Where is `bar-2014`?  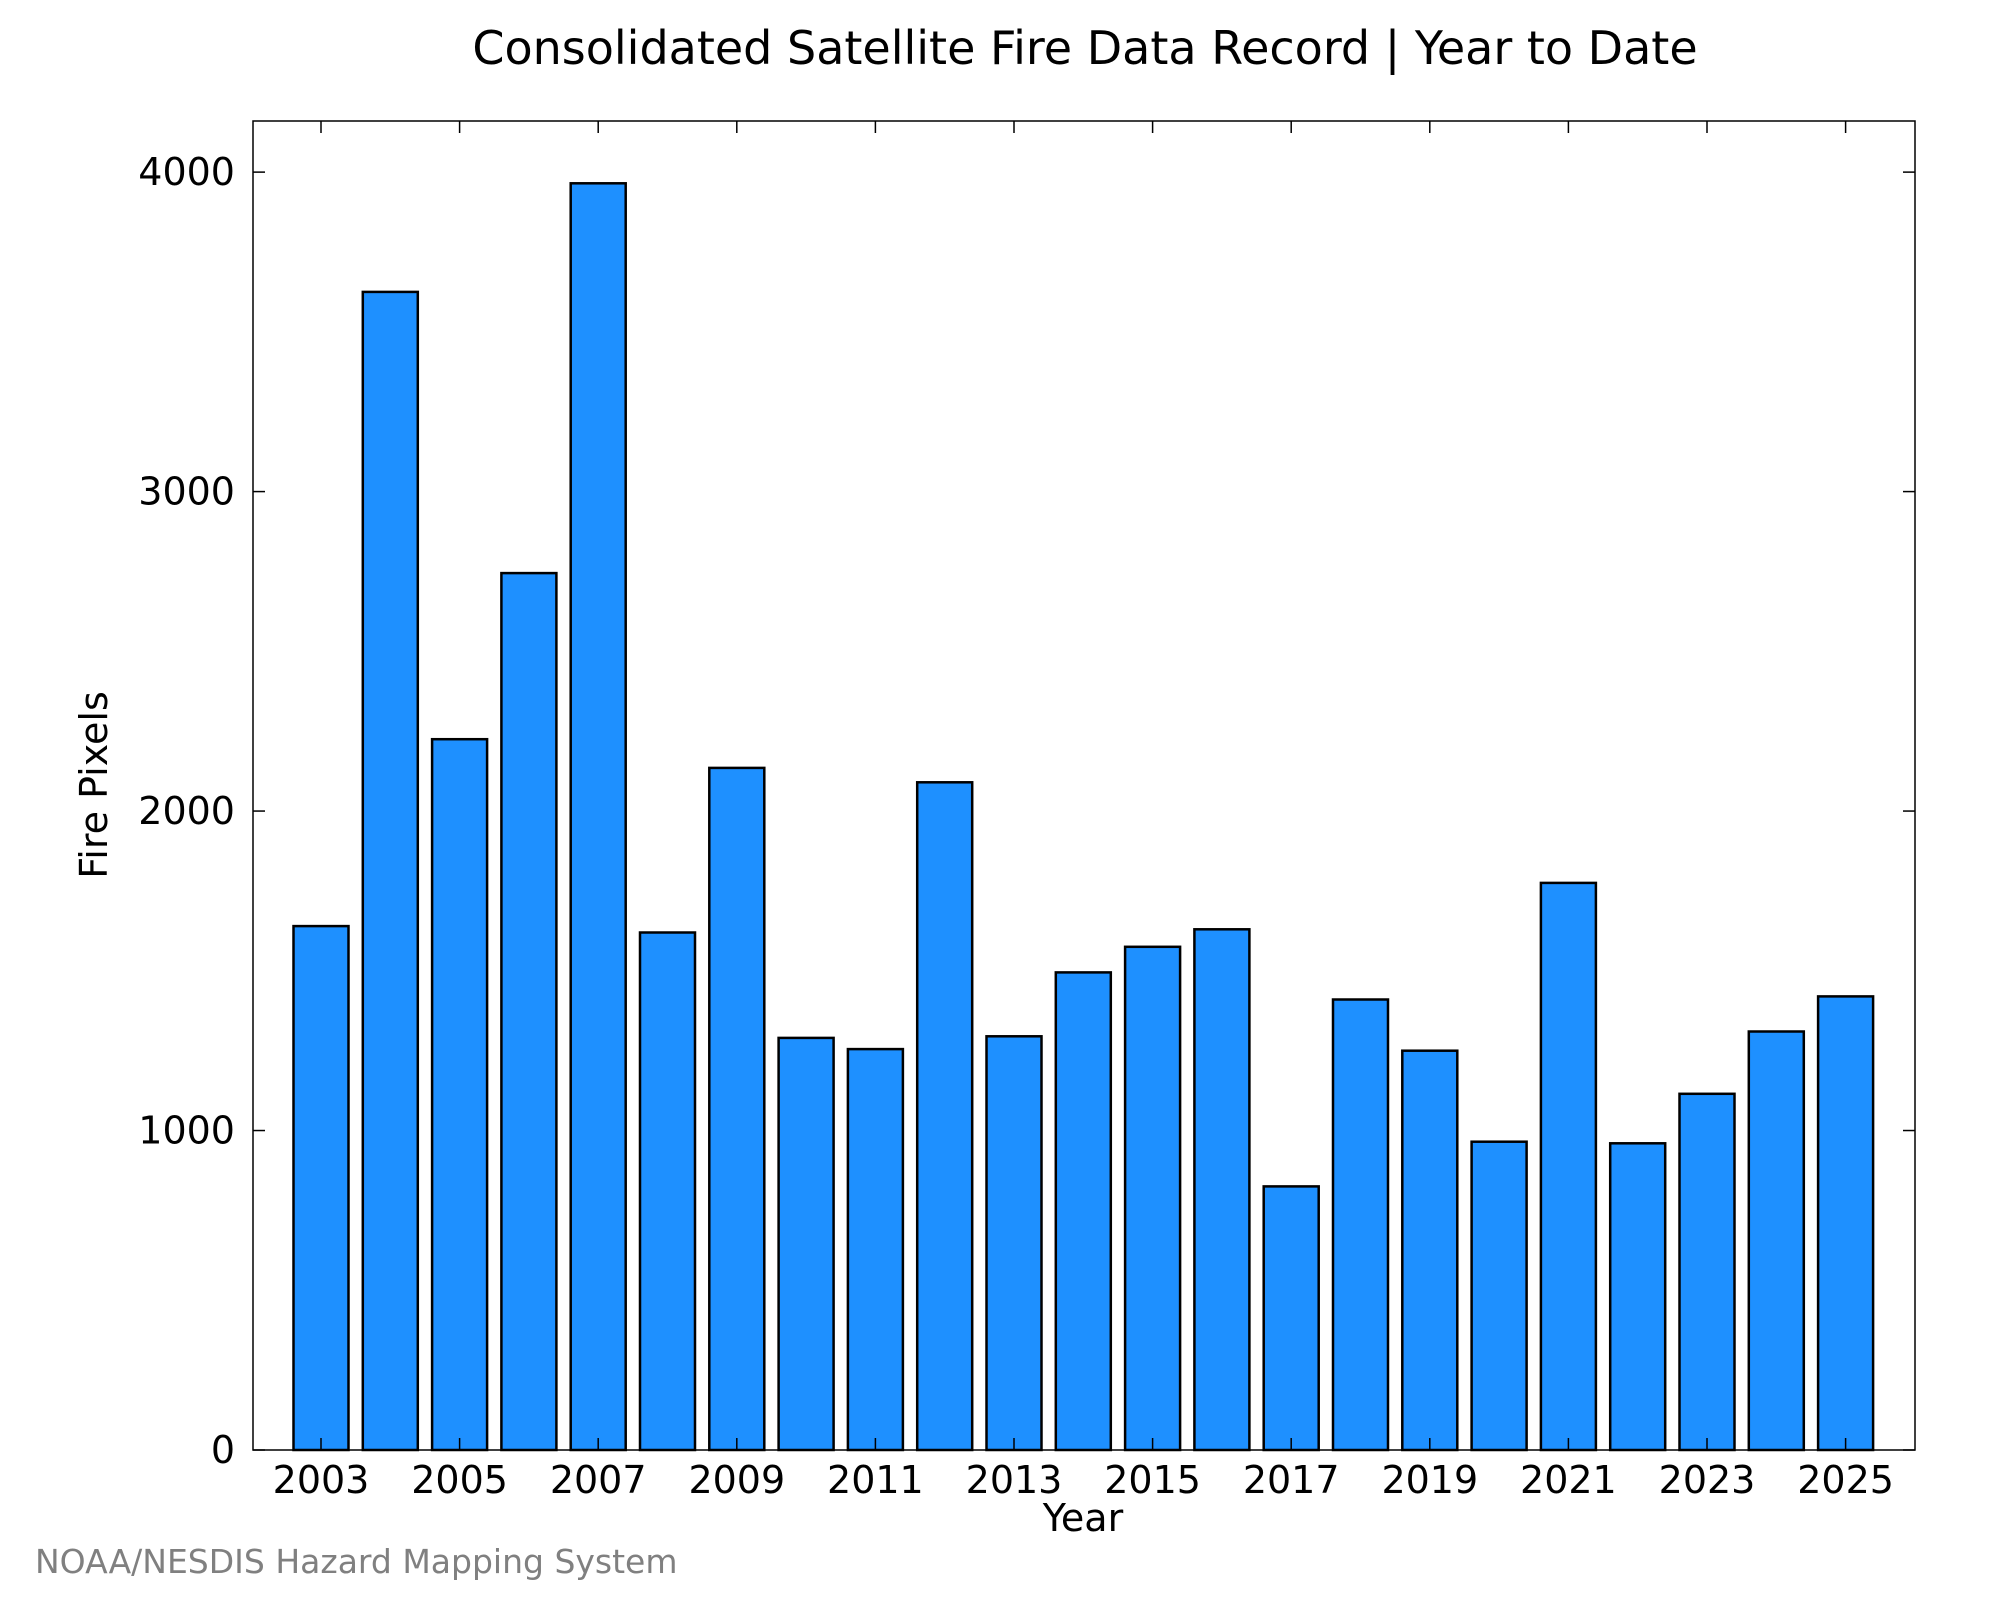
bar-2014 is located at coordinates (1083, 1211).